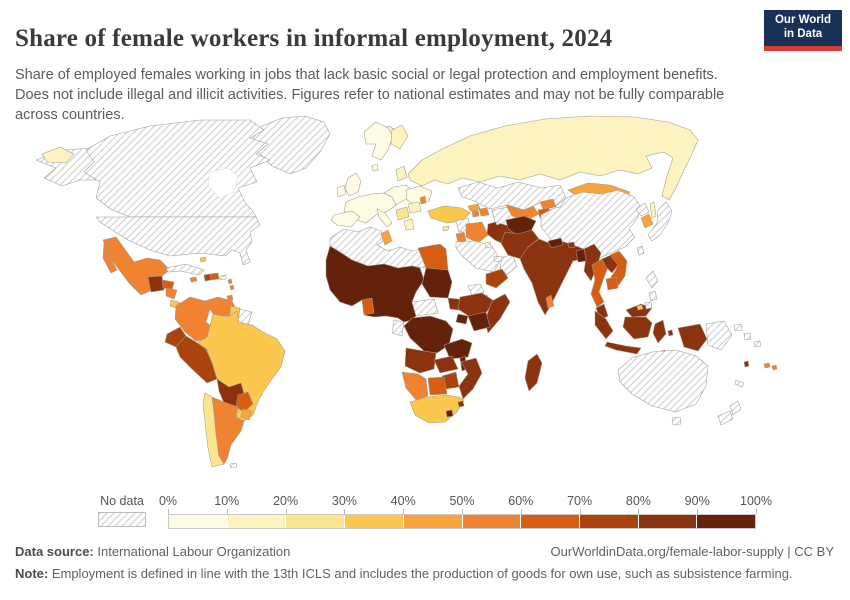 Image resolution: width=850 pixels, height=600 pixels. I want to click on map-region-solomon-islands, so click(757, 344).